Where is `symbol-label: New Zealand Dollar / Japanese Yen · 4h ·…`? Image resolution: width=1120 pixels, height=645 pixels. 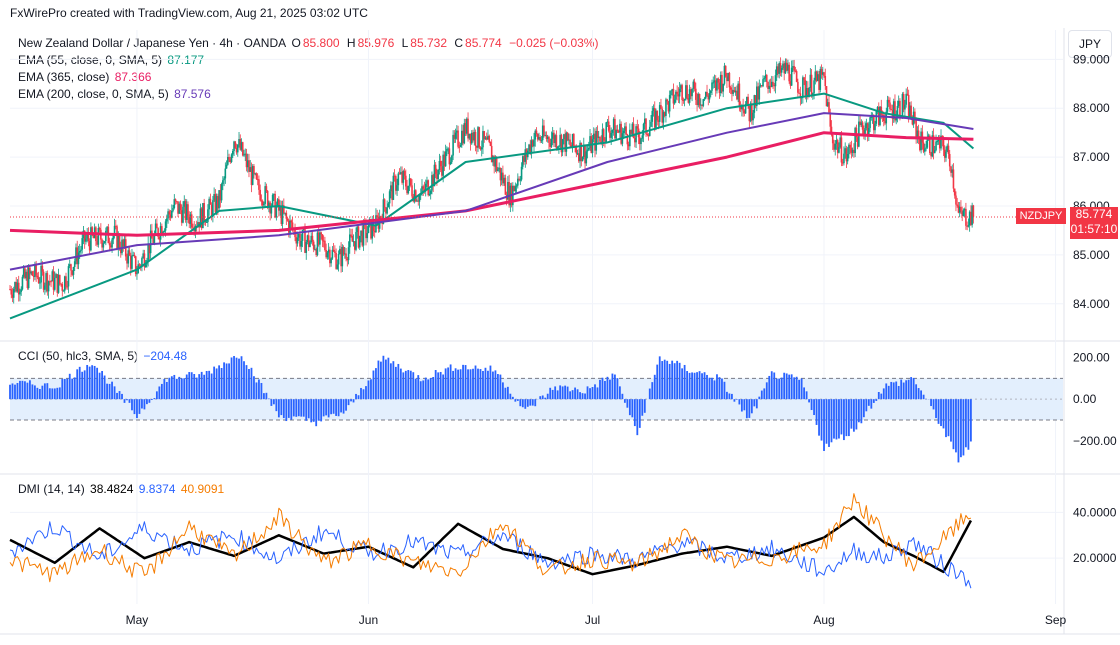
symbol-label: New Zealand Dollar / Japanese Yen · 4h ·… is located at coordinates (152, 43).